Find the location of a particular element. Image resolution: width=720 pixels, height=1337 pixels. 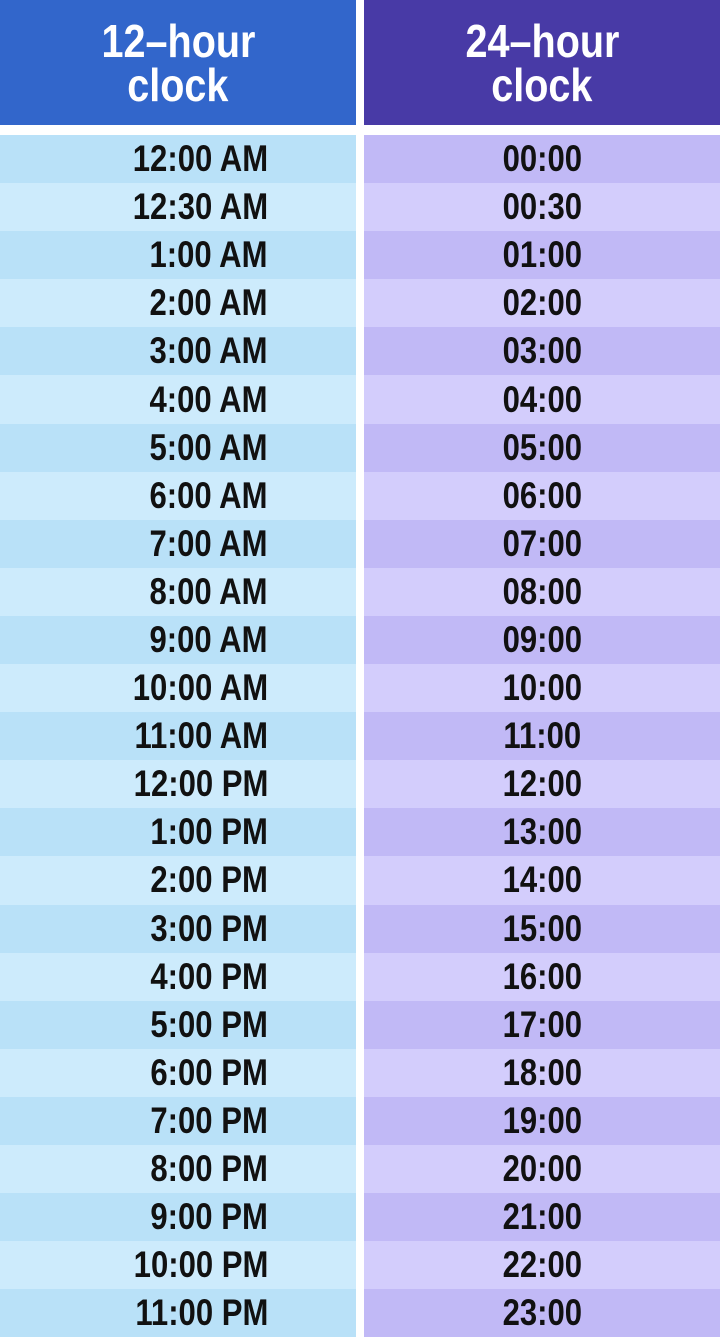

time-12-hour: 6:00 AM is located at coordinates (208, 495).